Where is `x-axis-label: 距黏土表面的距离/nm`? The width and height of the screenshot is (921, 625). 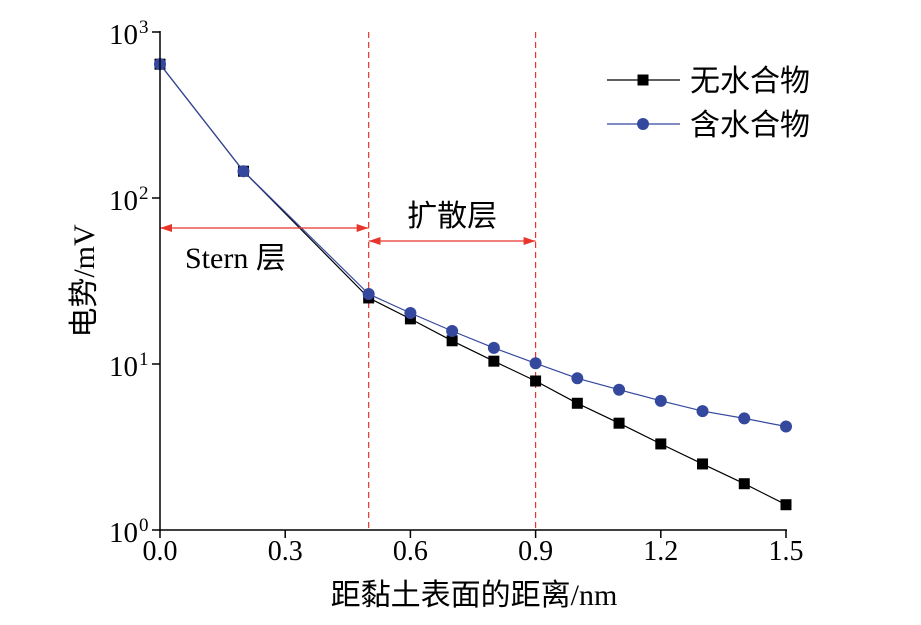
x-axis-label: 距黏土表面的距离/nm is located at coordinates (474, 595).